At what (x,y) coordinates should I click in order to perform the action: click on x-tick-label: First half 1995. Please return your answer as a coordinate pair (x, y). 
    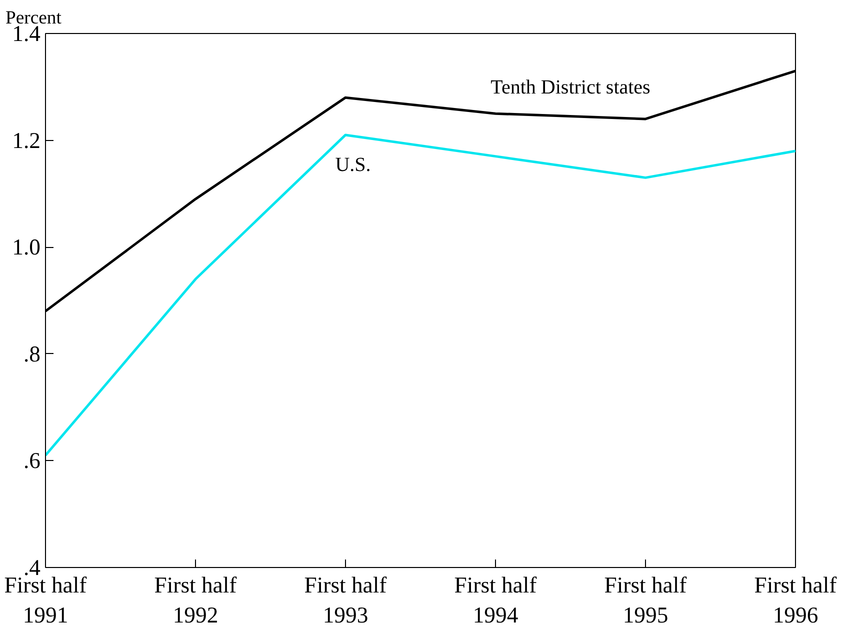
    Looking at the image, I should click on (646, 600).